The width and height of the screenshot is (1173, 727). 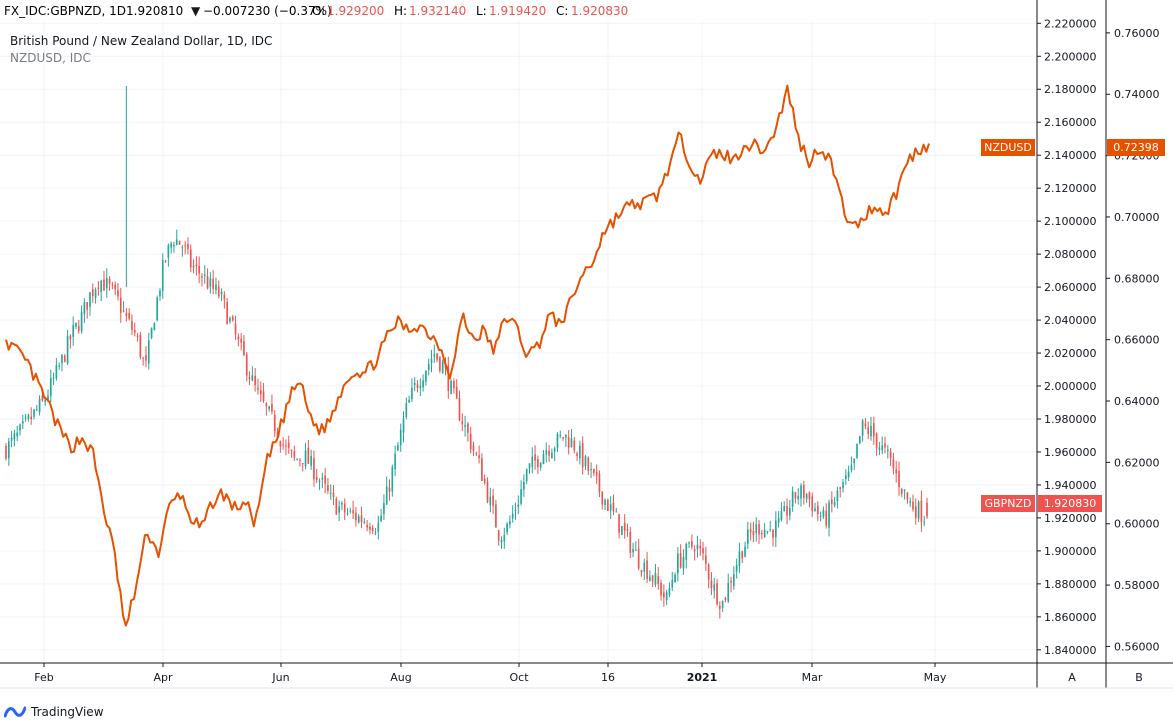 What do you see at coordinates (1070, 254) in the screenshot?
I see `left-tick-label: 2.080000` at bounding box center [1070, 254].